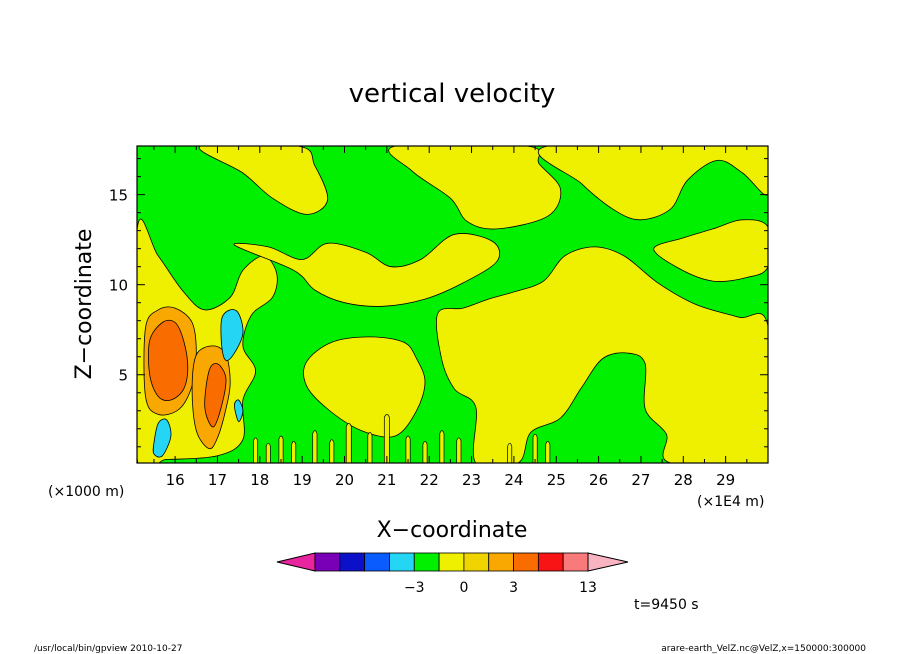 Image resolution: width=904 pixels, height=654 pixels. What do you see at coordinates (463, 588) in the screenshot?
I see `colorbar-tick-label: 0` at bounding box center [463, 588].